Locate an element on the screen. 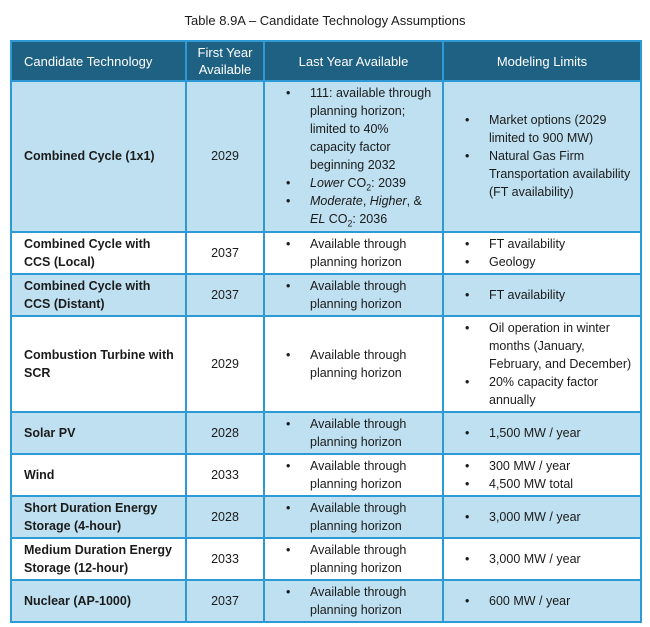  bullet-text: Geology is located at coordinates (512, 261).